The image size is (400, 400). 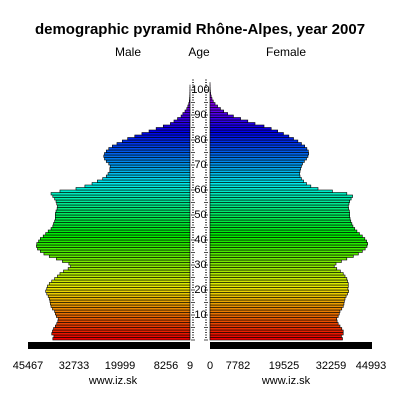 I want to click on female-axis-label: 19525, so click(x=284, y=366).